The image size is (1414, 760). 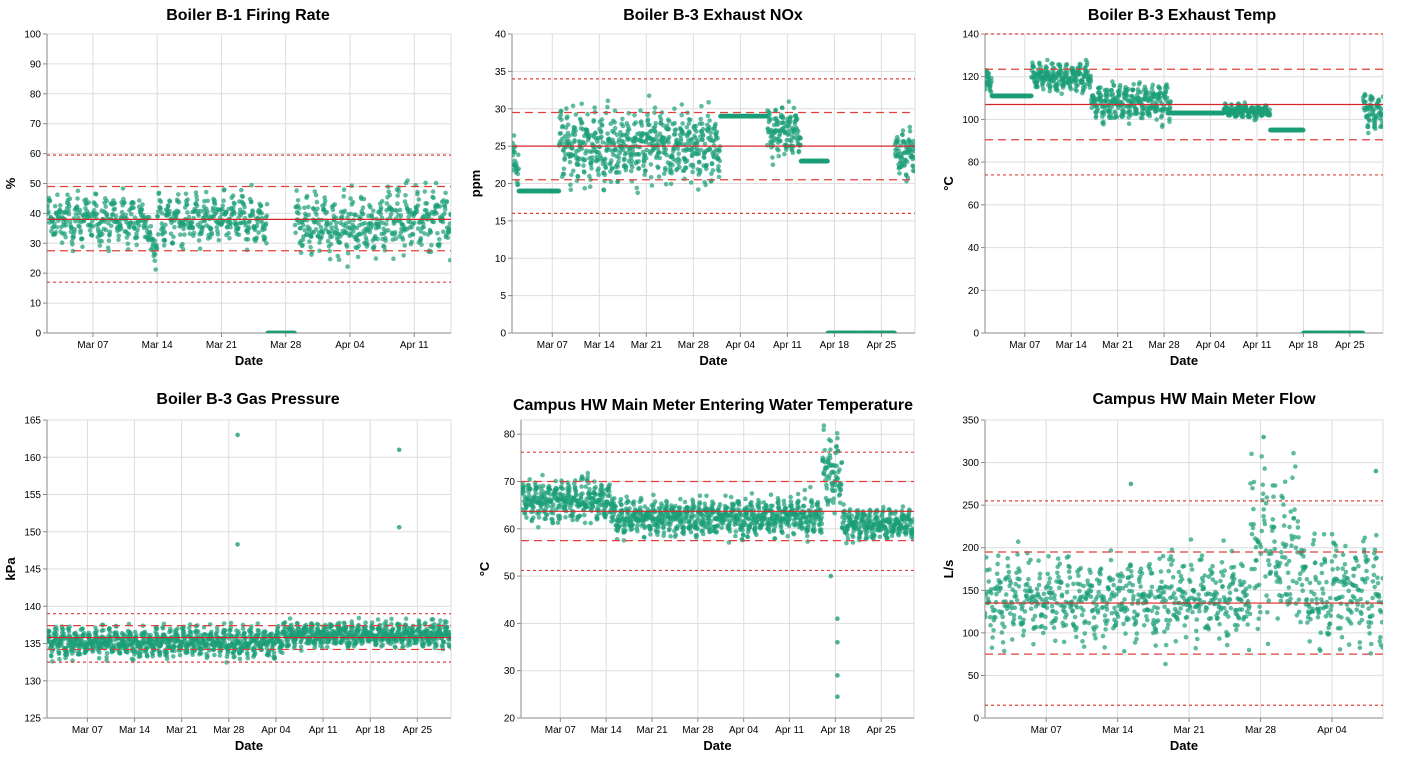 What do you see at coordinates (249, 255) in the screenshot?
I see `points-layer` at bounding box center [249, 255].